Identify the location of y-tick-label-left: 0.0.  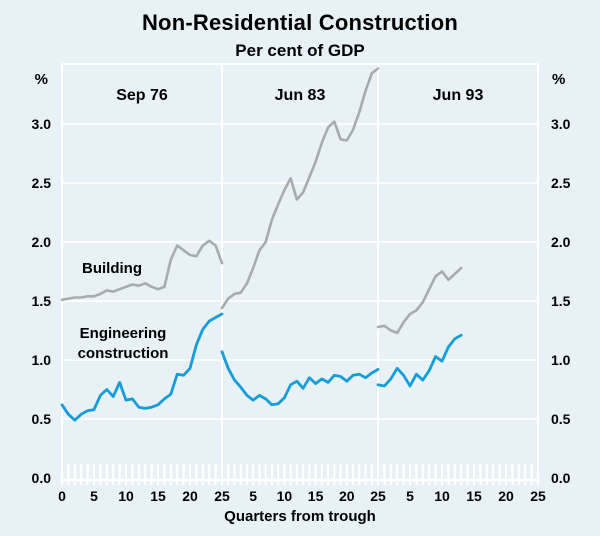
(42, 478).